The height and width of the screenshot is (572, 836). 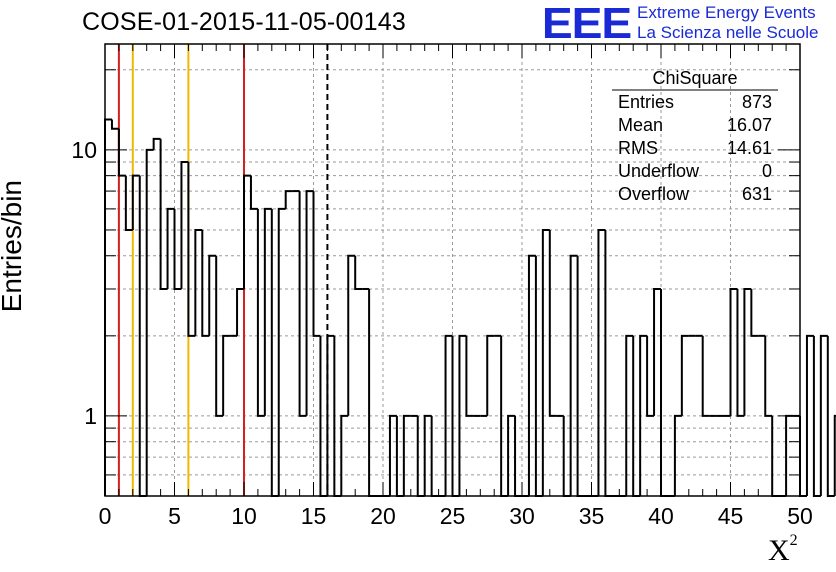 I want to click on stats-row-underflow: Underflow 0, so click(x=695, y=171).